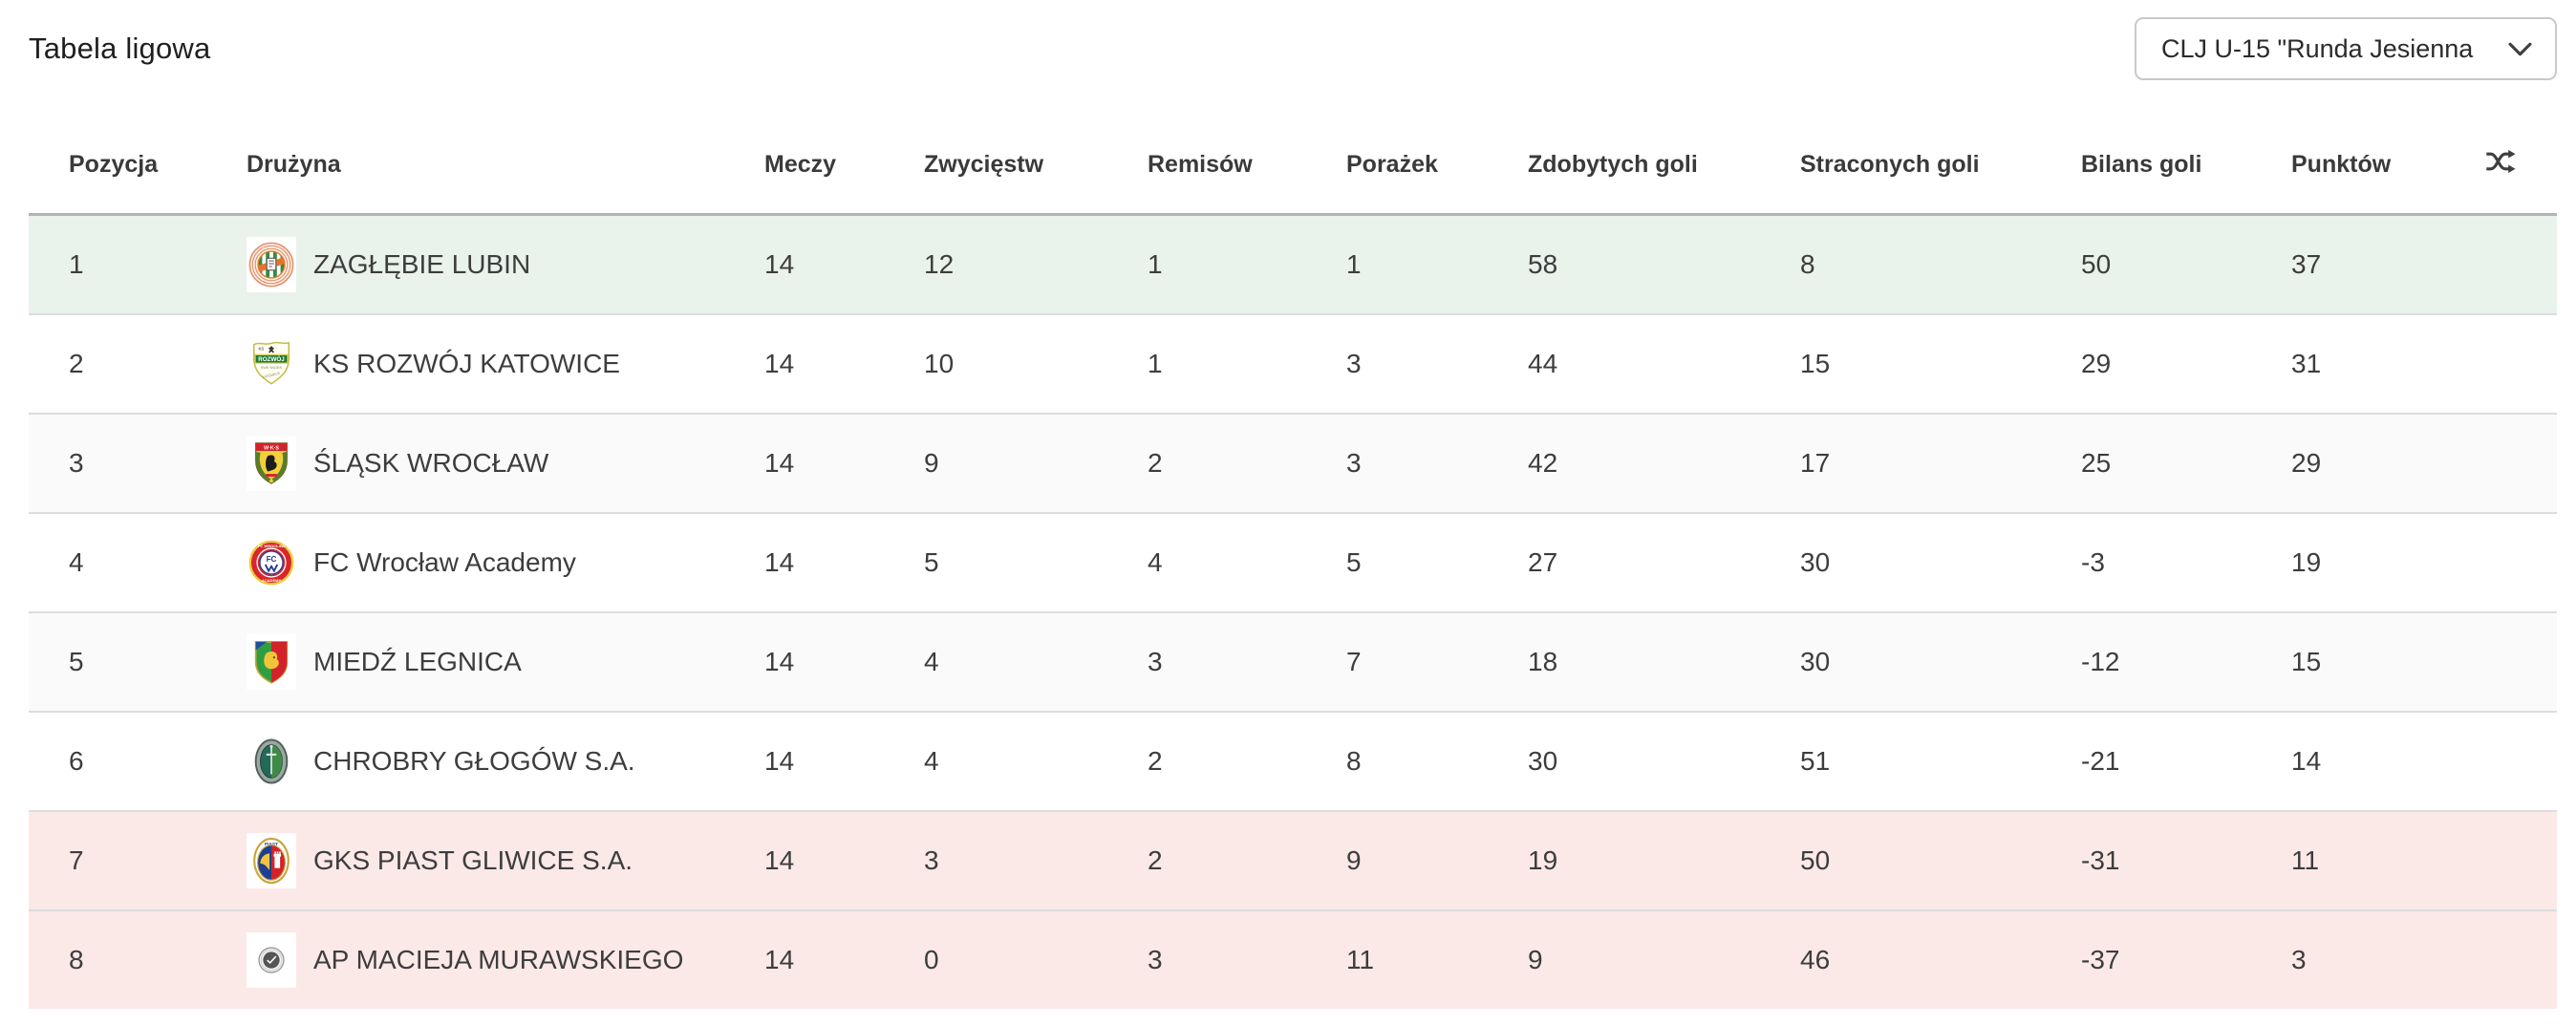  Describe the element at coordinates (76, 463) in the screenshot. I see `cell-position: 3` at that location.